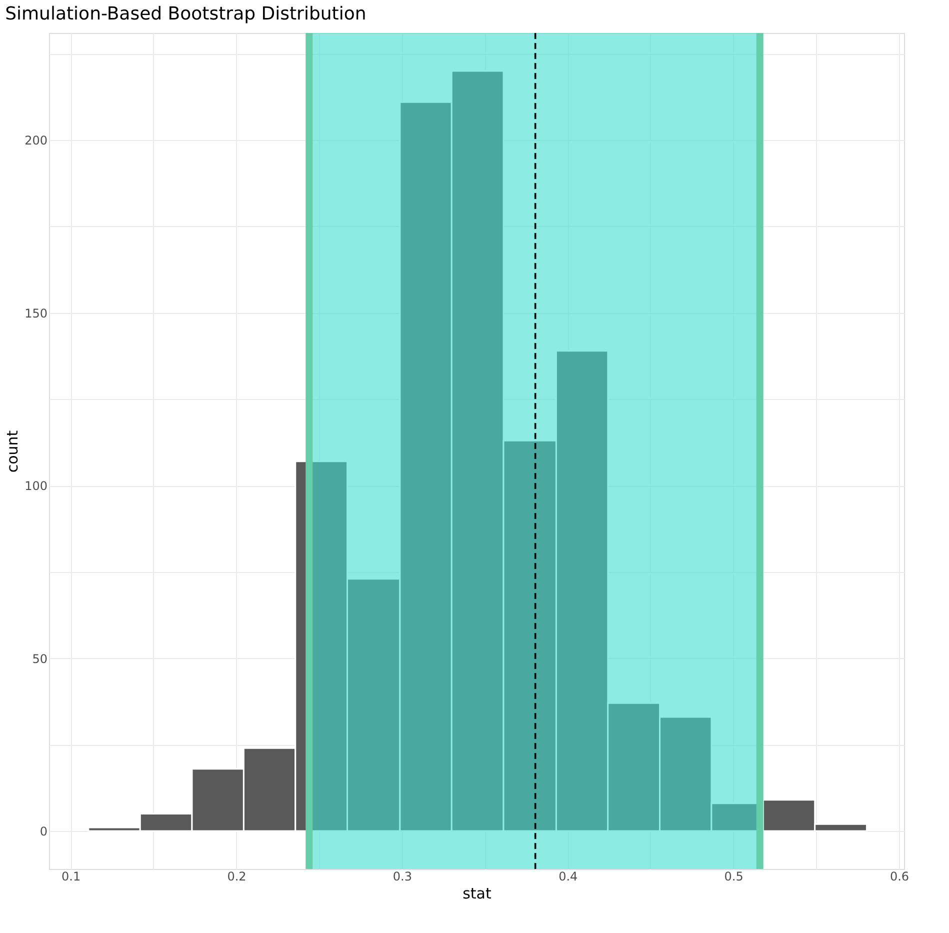  I want to click on y-tick-label: 100, so click(36, 486).